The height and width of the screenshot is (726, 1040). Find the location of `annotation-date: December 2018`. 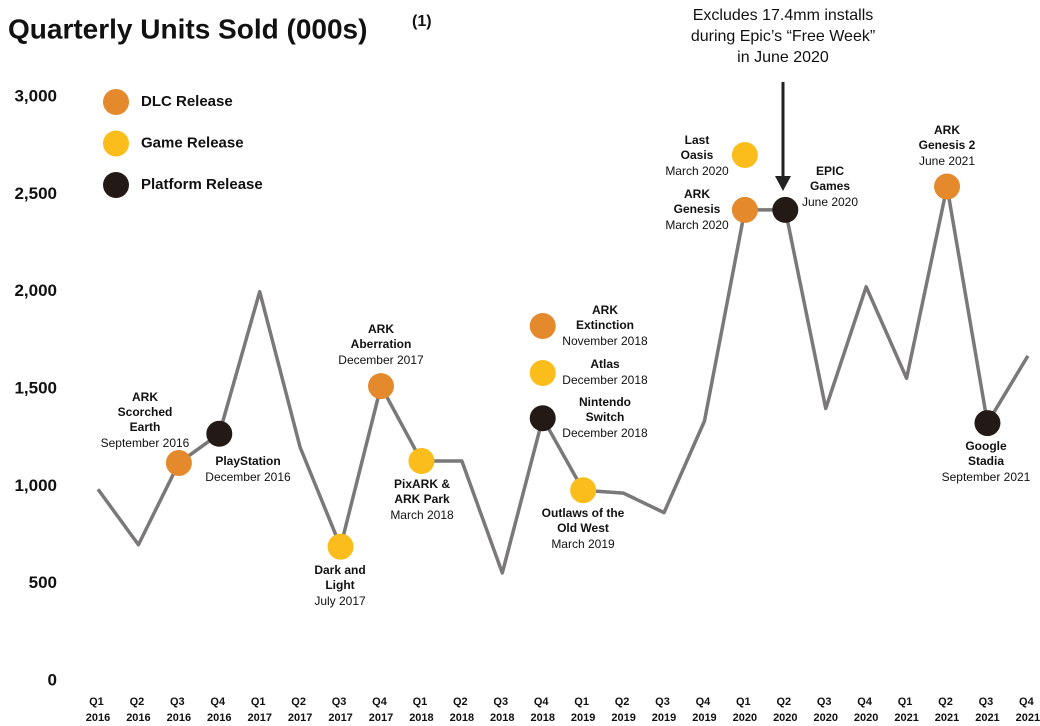

annotation-date: December 2018 is located at coordinates (605, 433).